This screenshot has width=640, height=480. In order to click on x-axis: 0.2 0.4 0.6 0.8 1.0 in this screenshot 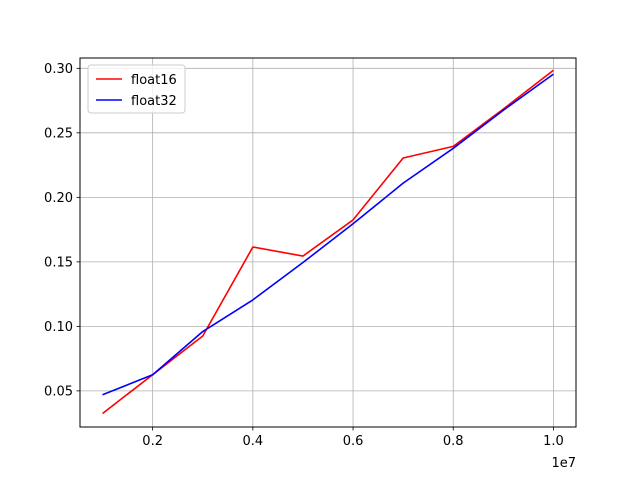, I will do `click(353, 438)`.